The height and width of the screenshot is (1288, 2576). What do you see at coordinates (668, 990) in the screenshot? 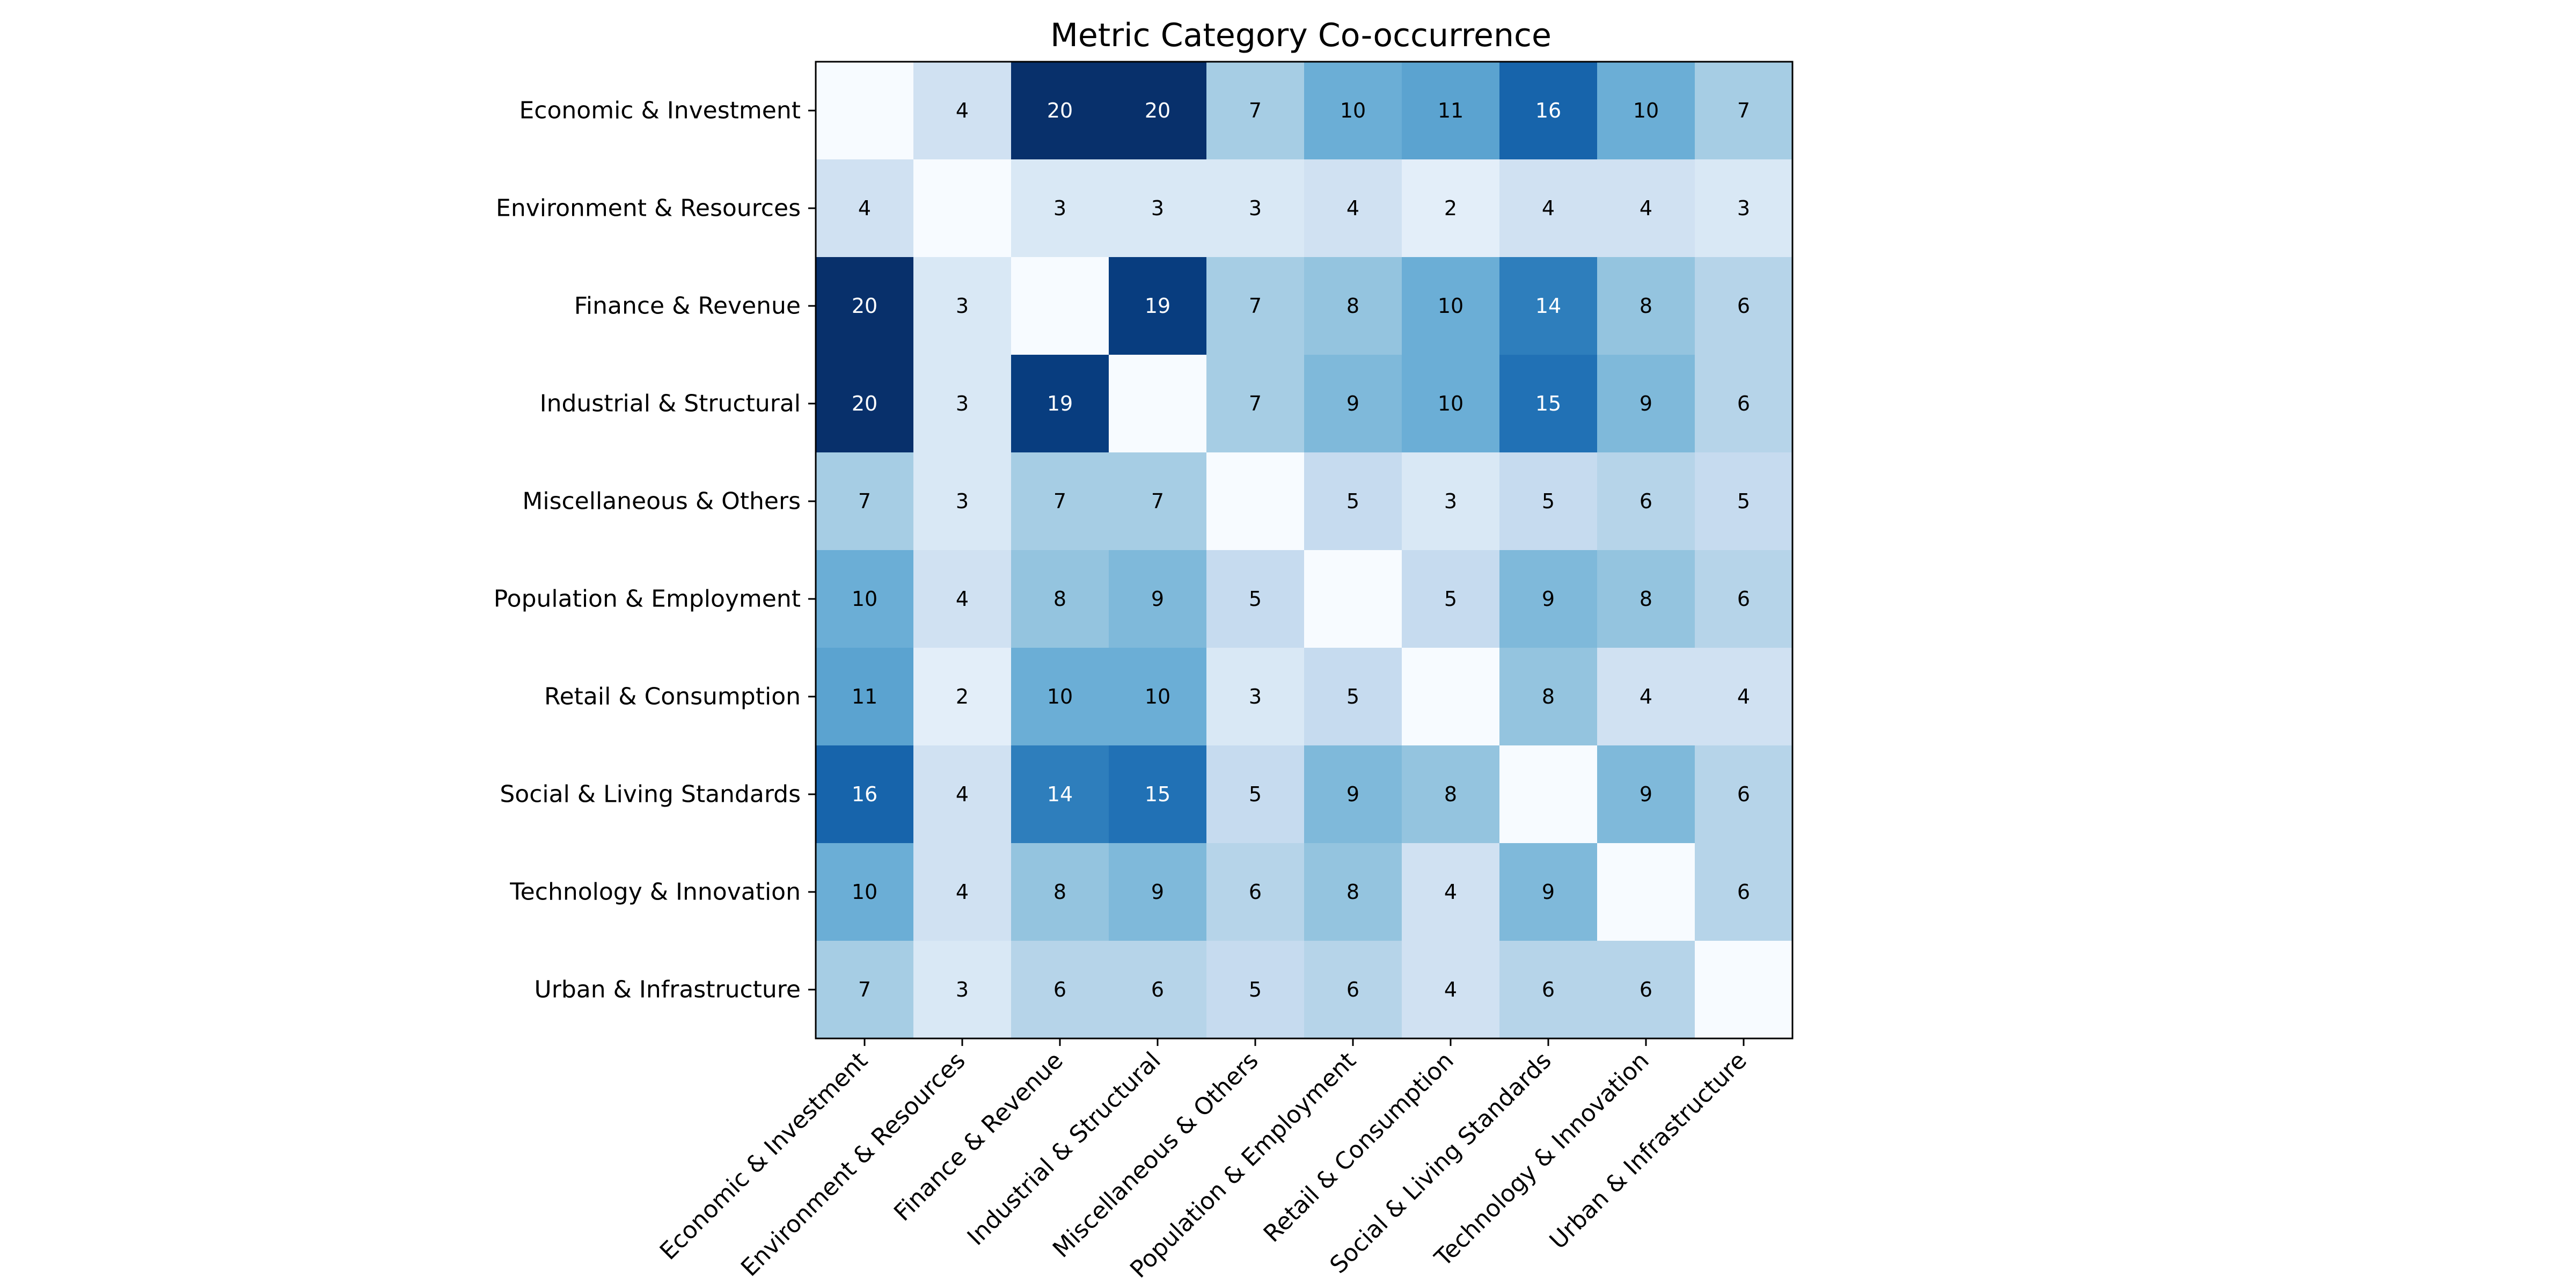
I see `y-tick-label: Urban & Infrastructure` at bounding box center [668, 990].